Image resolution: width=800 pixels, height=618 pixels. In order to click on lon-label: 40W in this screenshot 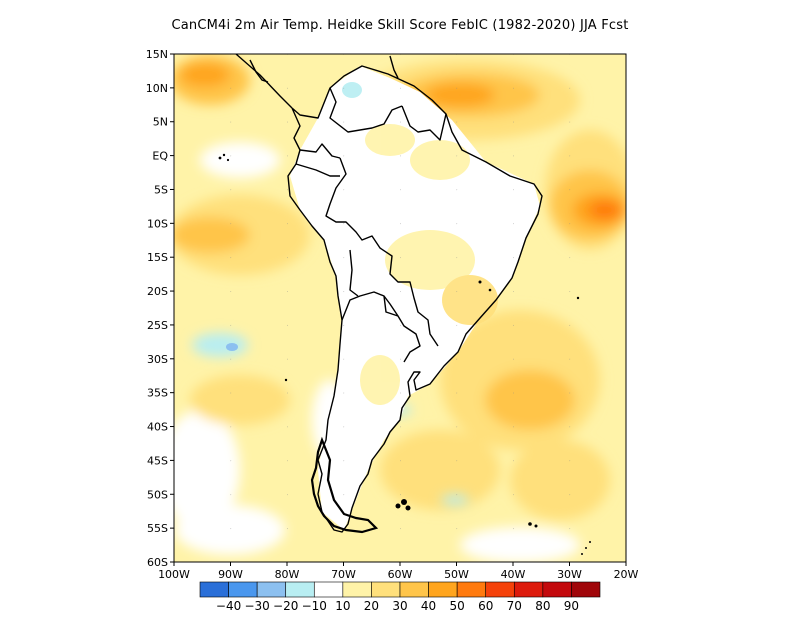, I will do `click(513, 574)`.